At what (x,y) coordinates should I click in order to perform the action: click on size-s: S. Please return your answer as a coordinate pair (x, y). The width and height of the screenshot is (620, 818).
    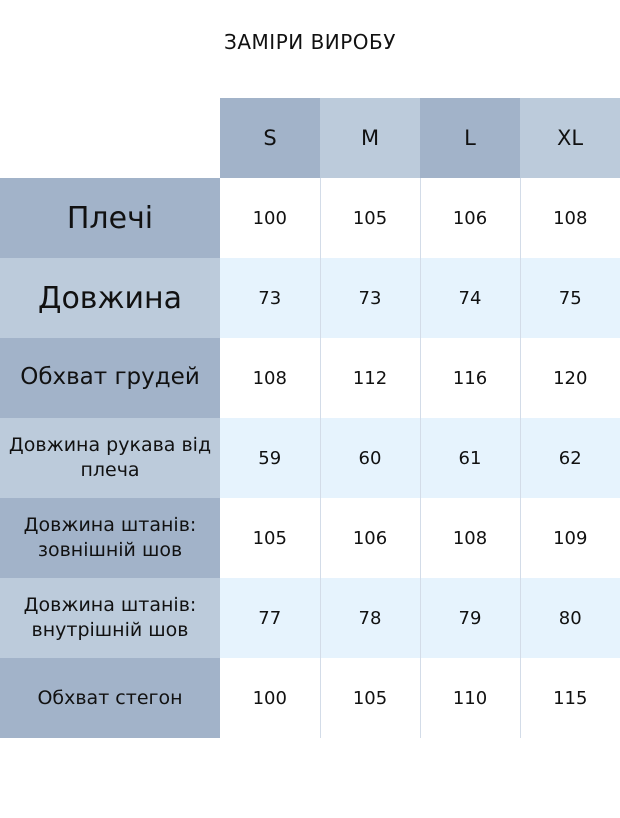
    Looking at the image, I should click on (270, 138).